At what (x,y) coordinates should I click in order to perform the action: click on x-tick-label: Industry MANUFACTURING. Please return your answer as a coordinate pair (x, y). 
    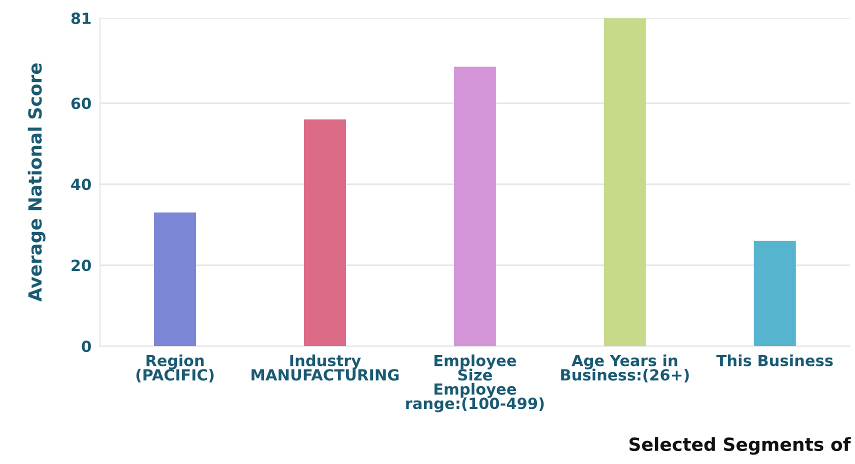
    Looking at the image, I should click on (325, 367).